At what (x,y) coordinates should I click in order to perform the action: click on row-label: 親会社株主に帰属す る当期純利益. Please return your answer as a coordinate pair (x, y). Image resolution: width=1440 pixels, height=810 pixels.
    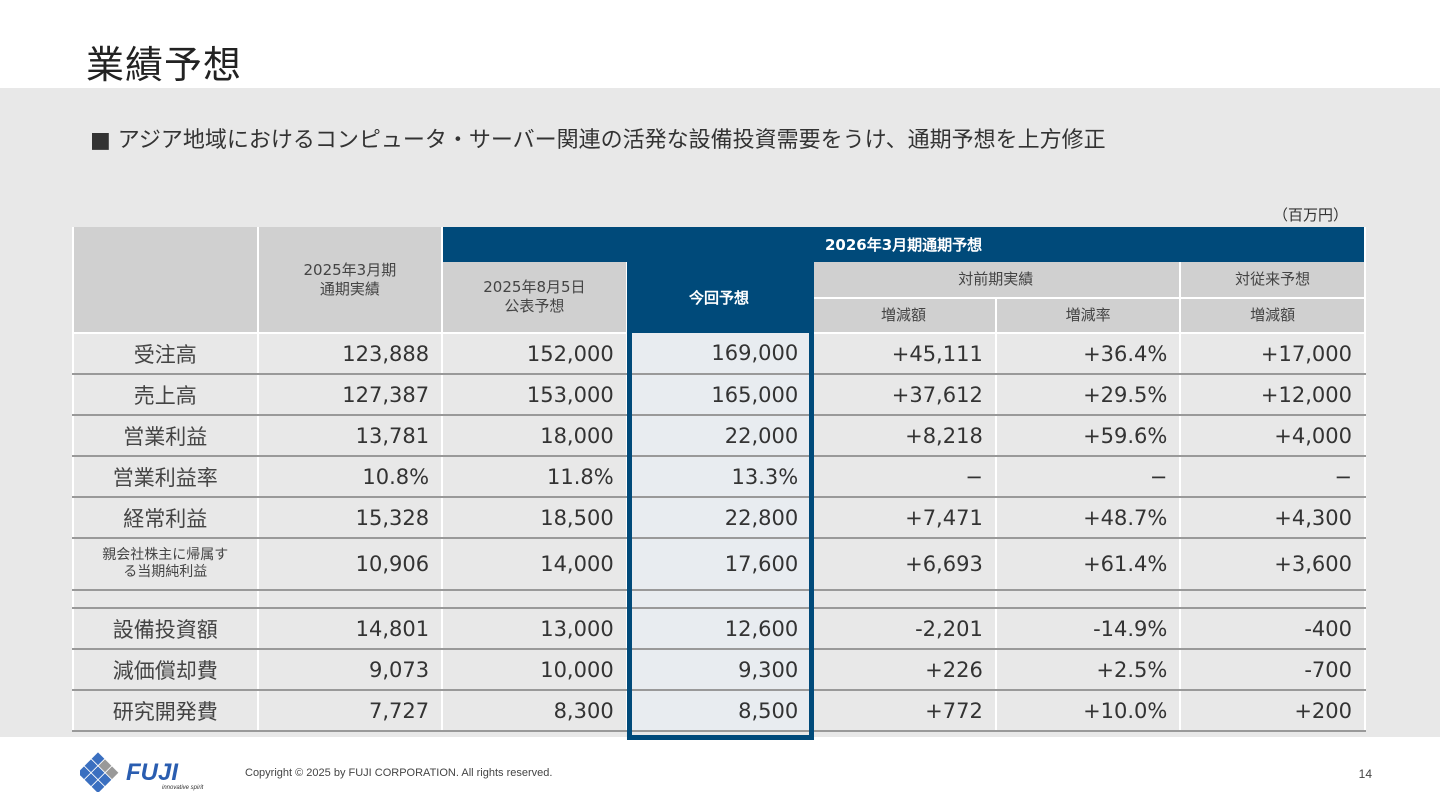
    Looking at the image, I should click on (165, 564).